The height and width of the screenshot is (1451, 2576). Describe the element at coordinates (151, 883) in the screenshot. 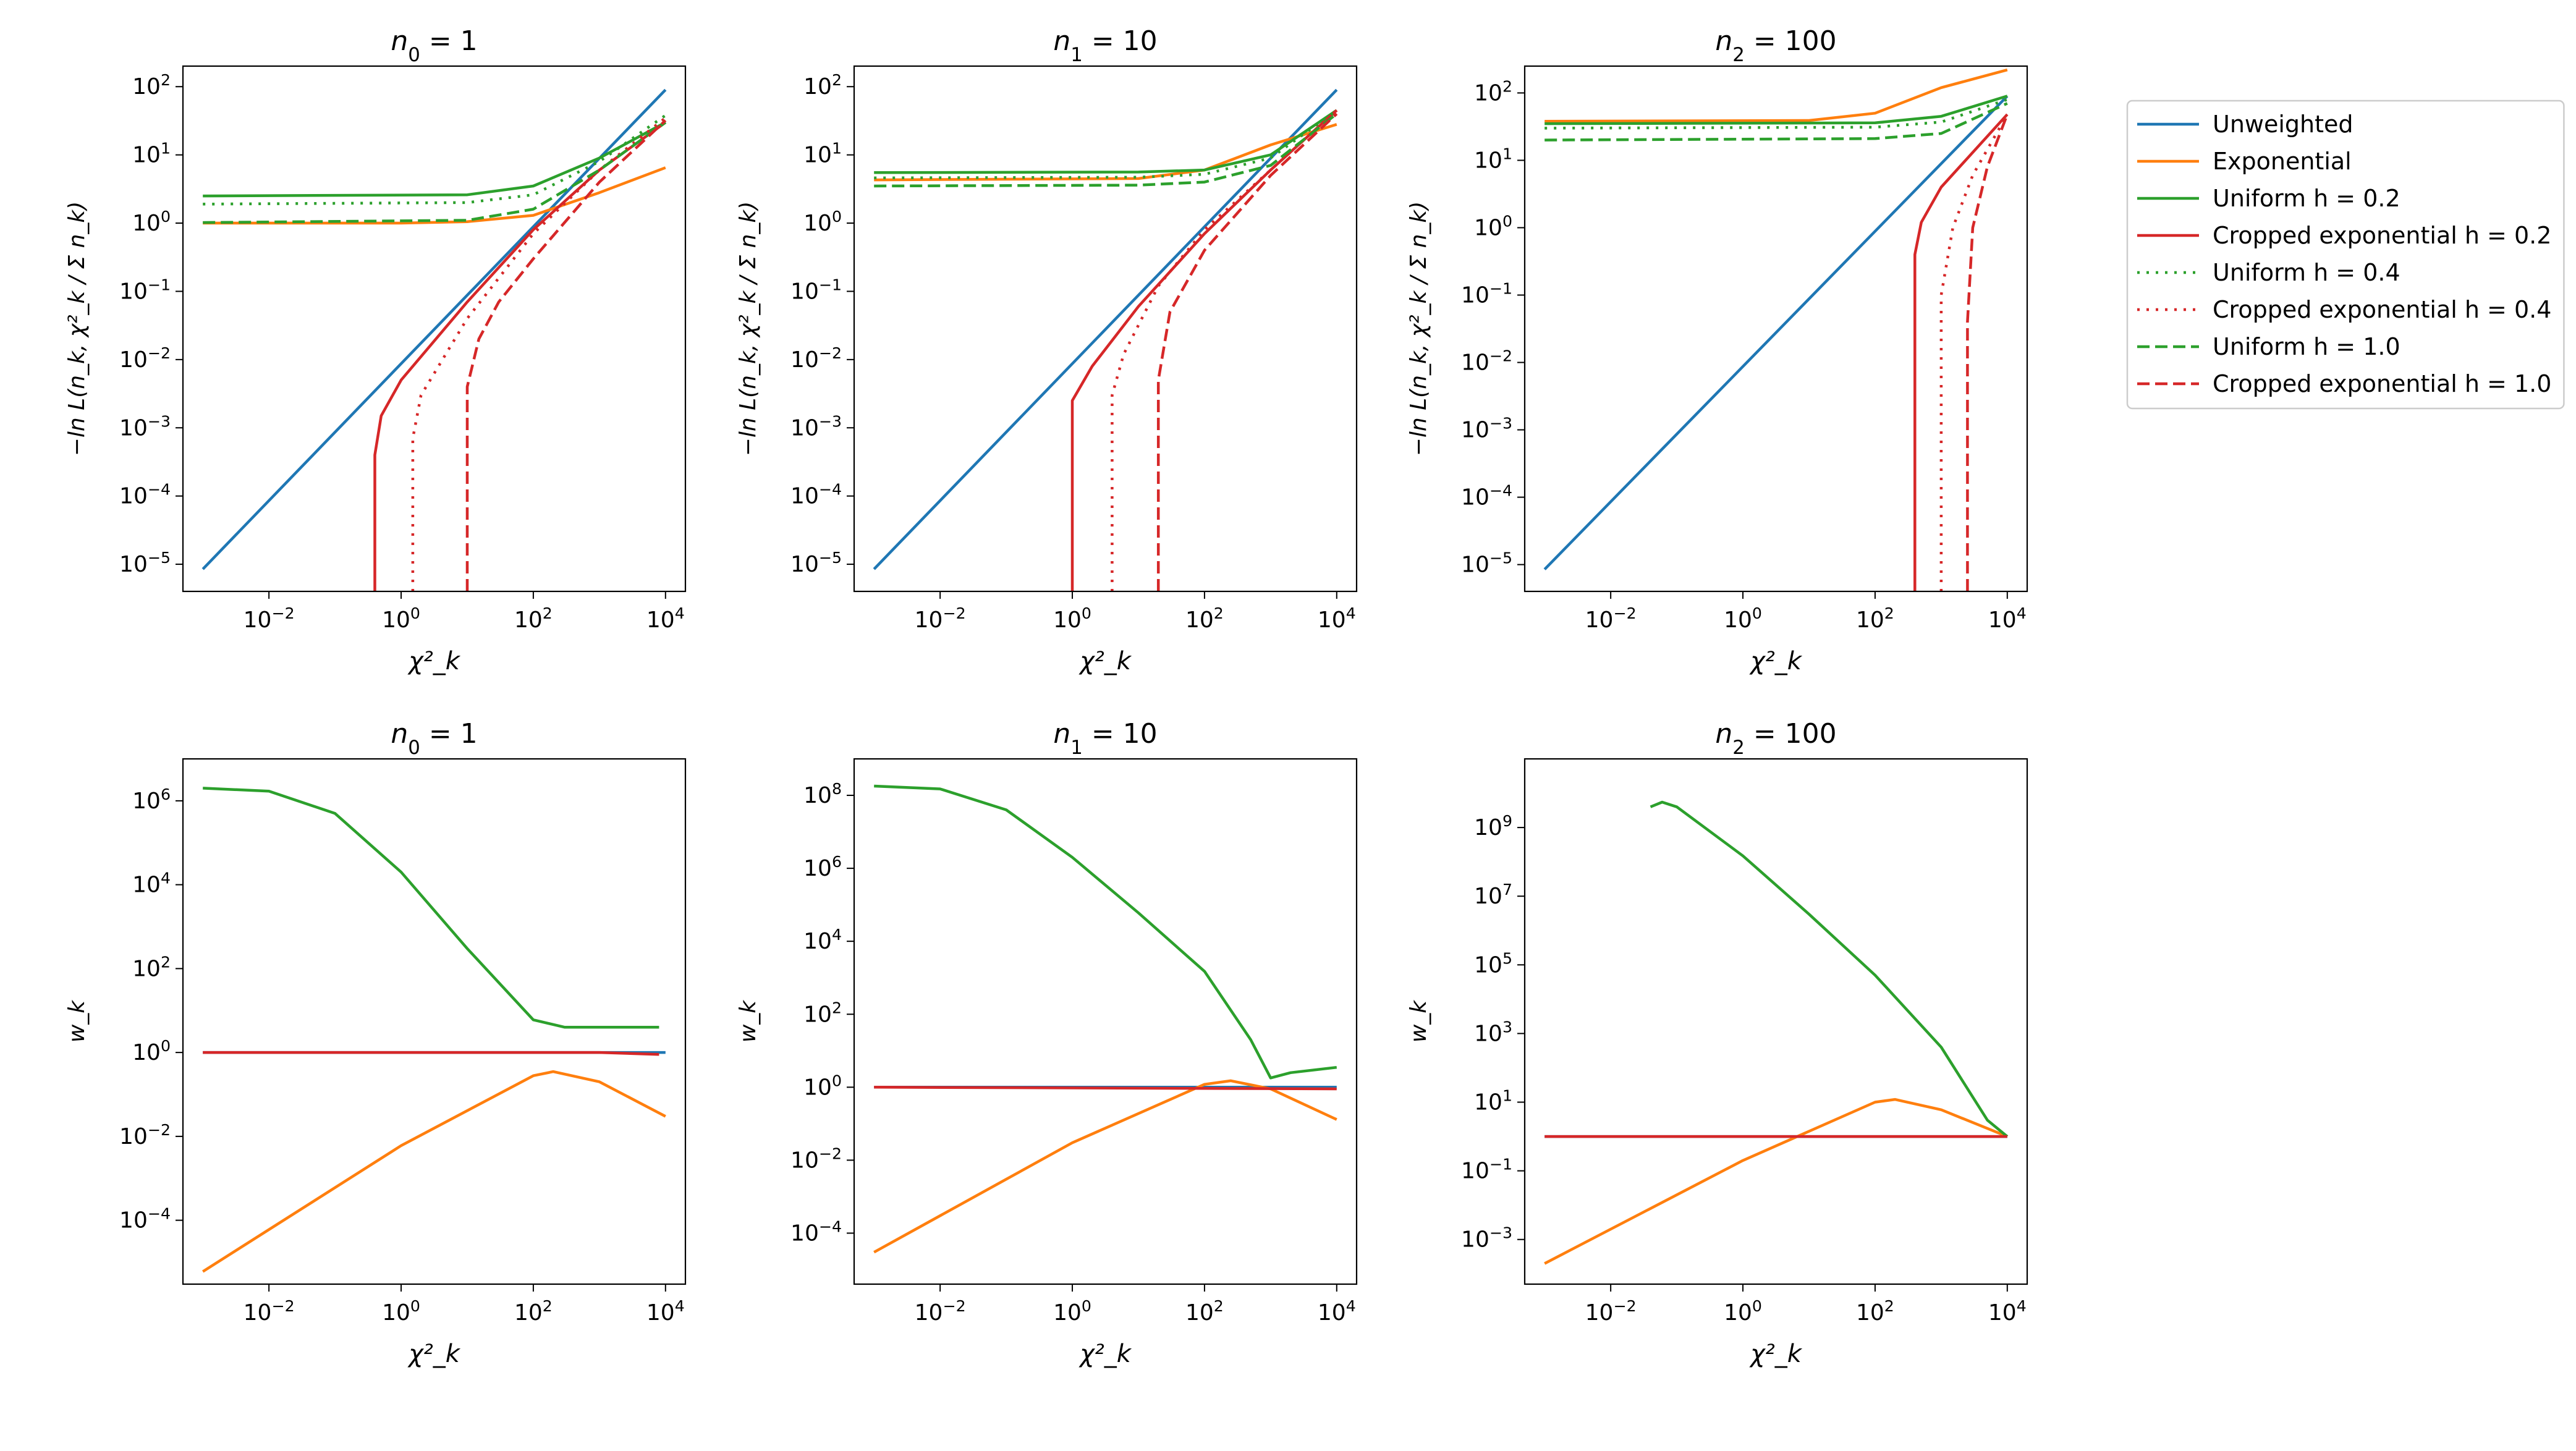

I see `y-tick-label: 10⁴` at that location.